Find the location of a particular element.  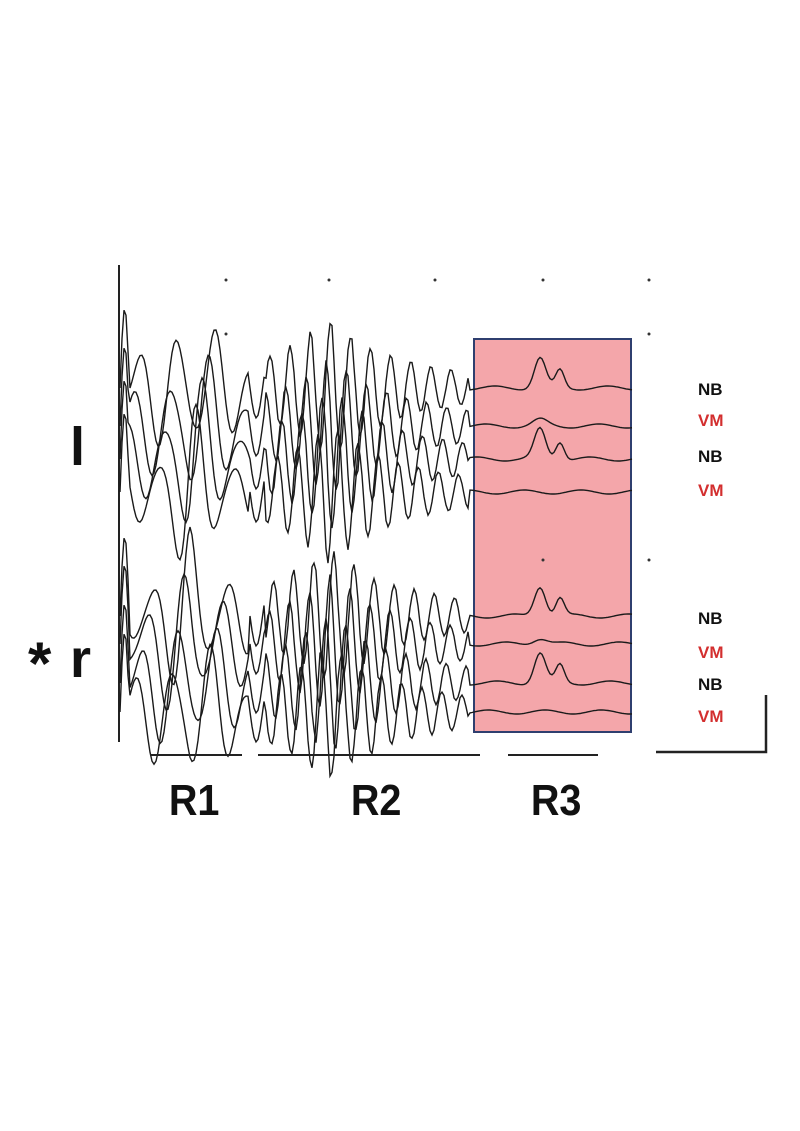

right-side-label: r is located at coordinates (81, 659).